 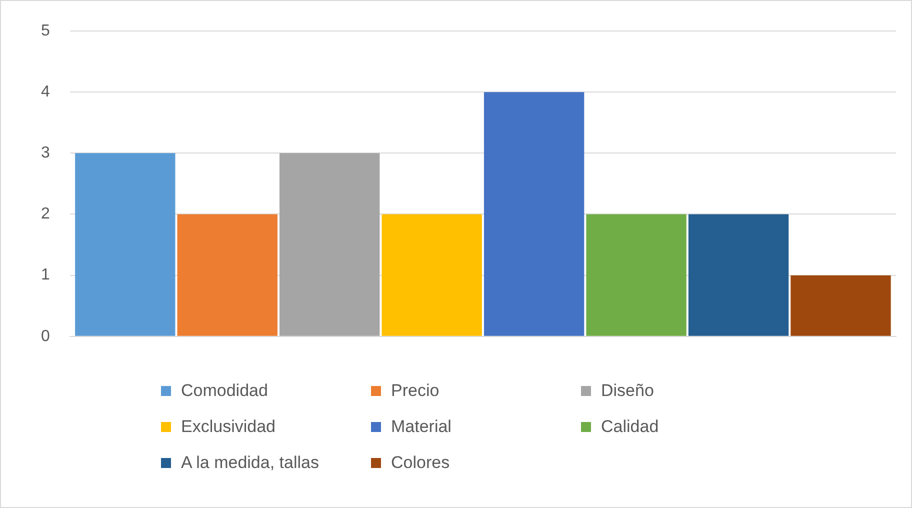 What do you see at coordinates (421, 427) in the screenshot?
I see `legend-label: Material` at bounding box center [421, 427].